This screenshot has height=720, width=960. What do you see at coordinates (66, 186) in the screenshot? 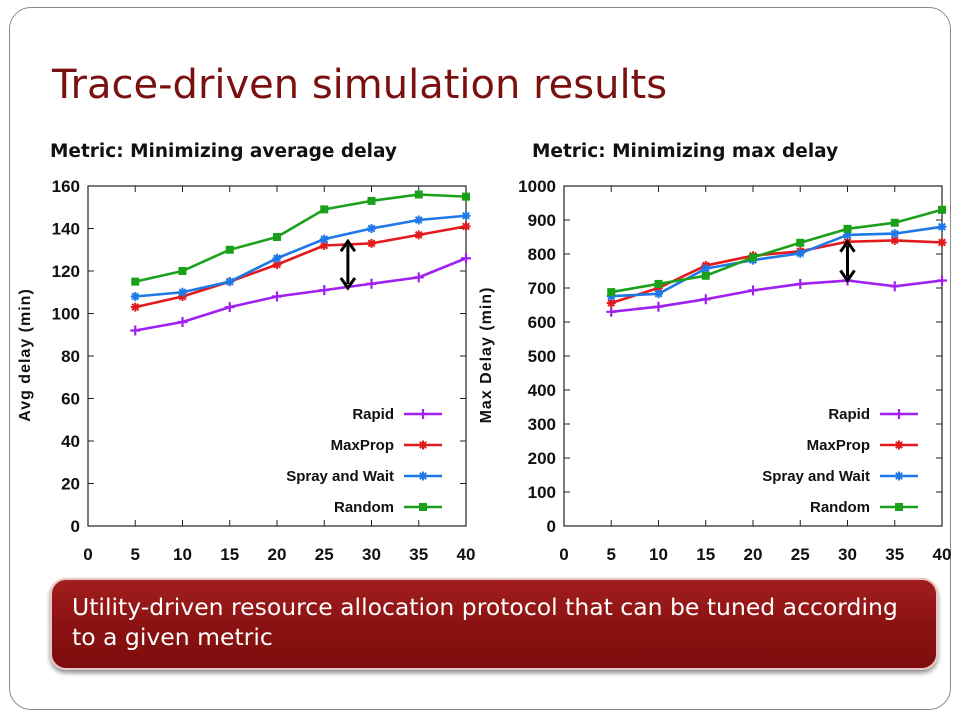
I see `y-tick-label: 160` at bounding box center [66, 186].